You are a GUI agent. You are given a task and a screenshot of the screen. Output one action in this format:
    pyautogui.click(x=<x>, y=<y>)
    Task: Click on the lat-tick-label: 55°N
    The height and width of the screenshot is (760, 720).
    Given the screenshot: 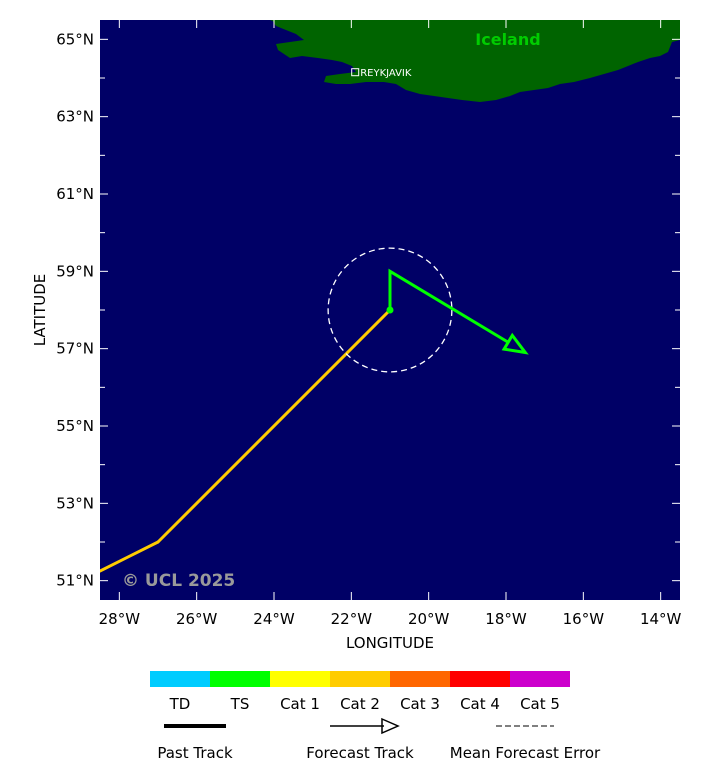 What is the action you would take?
    pyautogui.click(x=75, y=426)
    